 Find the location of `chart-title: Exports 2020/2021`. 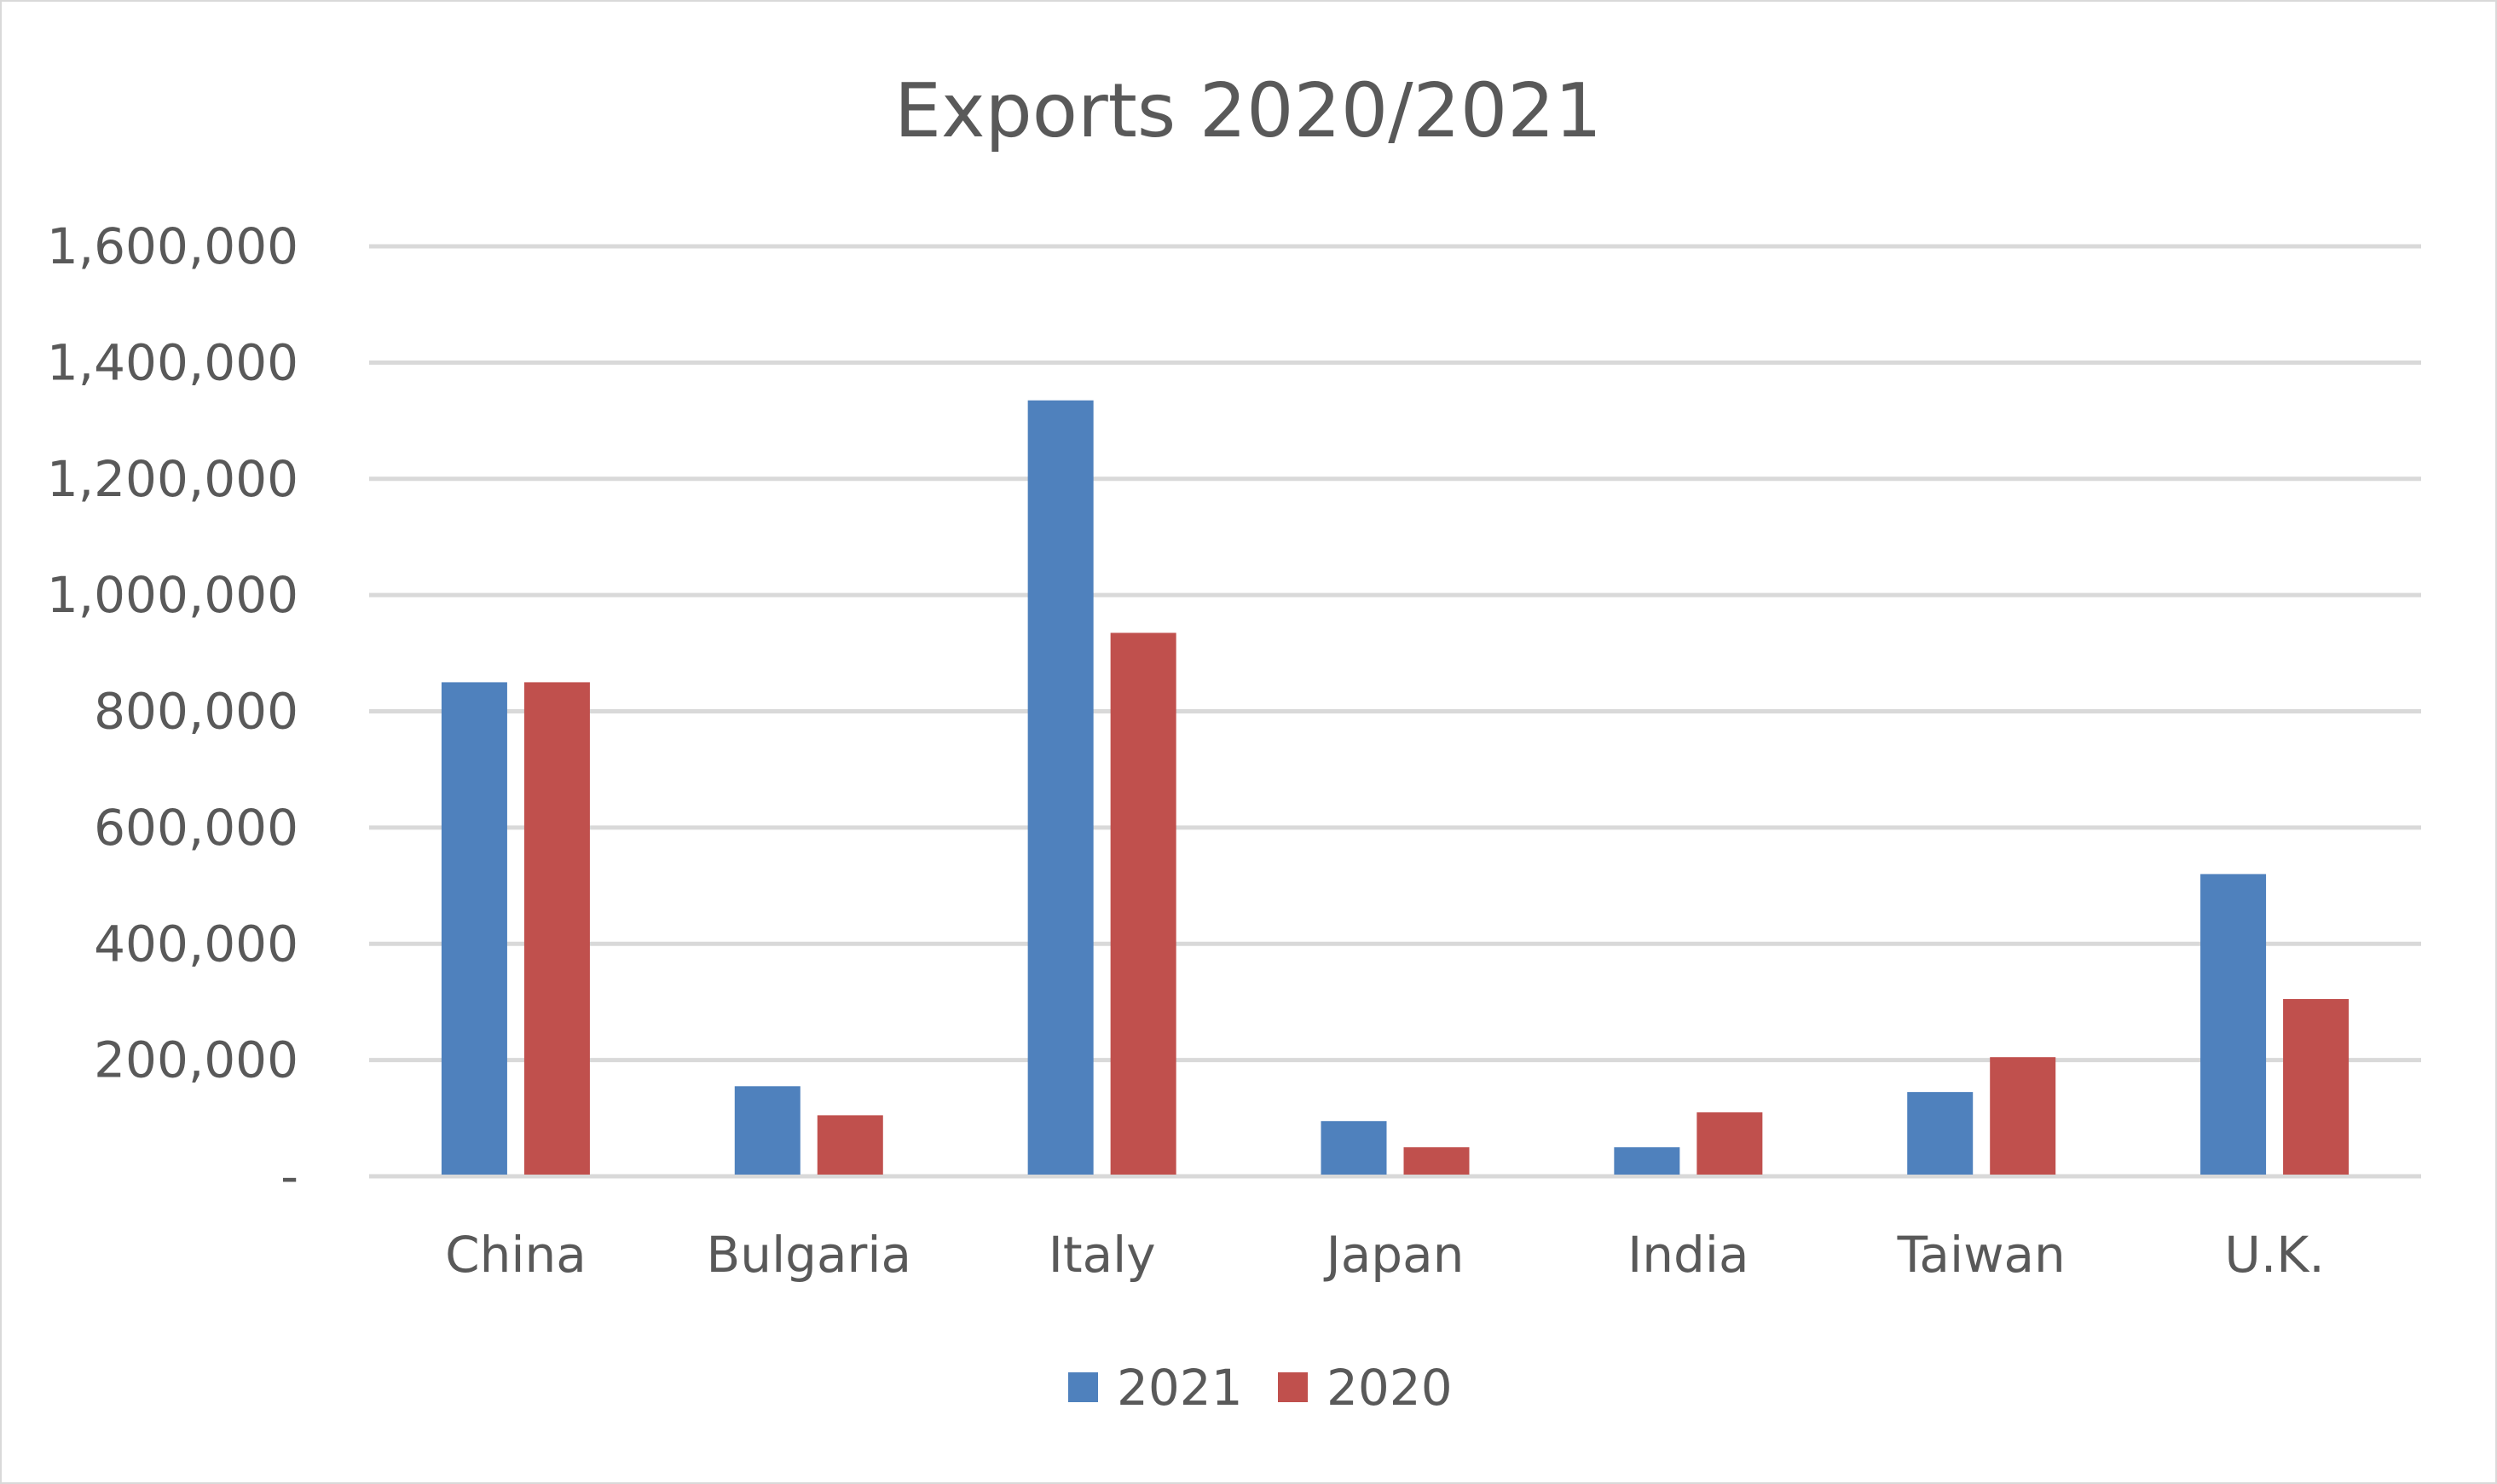

chart-title: Exports 2020/2021 is located at coordinates (1248, 110).